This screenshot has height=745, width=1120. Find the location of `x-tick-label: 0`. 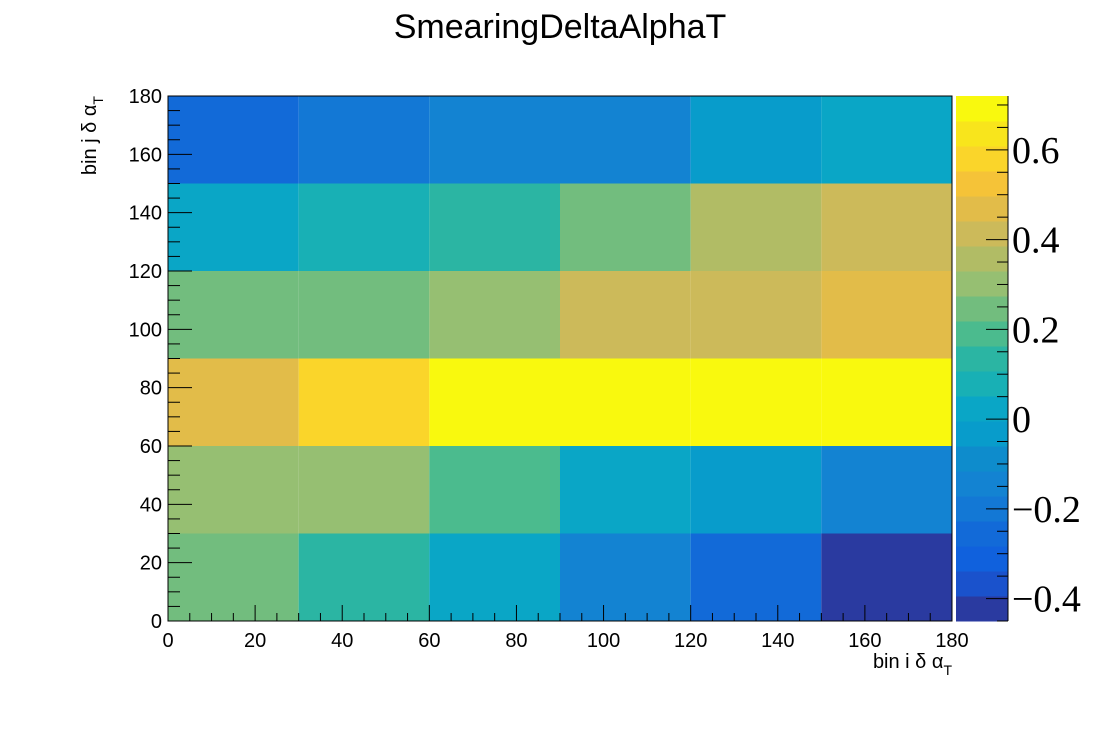

x-tick-label: 0 is located at coordinates (167, 641).